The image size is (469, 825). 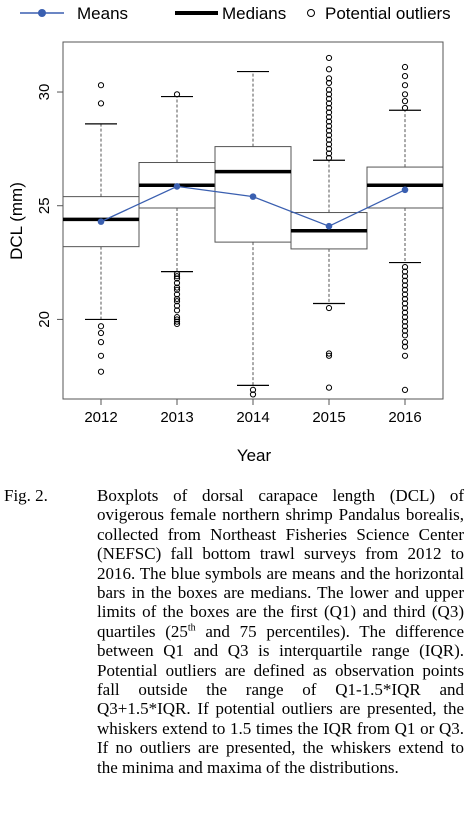 What do you see at coordinates (44, 319) in the screenshot?
I see `y-tick-label-20: 20` at bounding box center [44, 319].